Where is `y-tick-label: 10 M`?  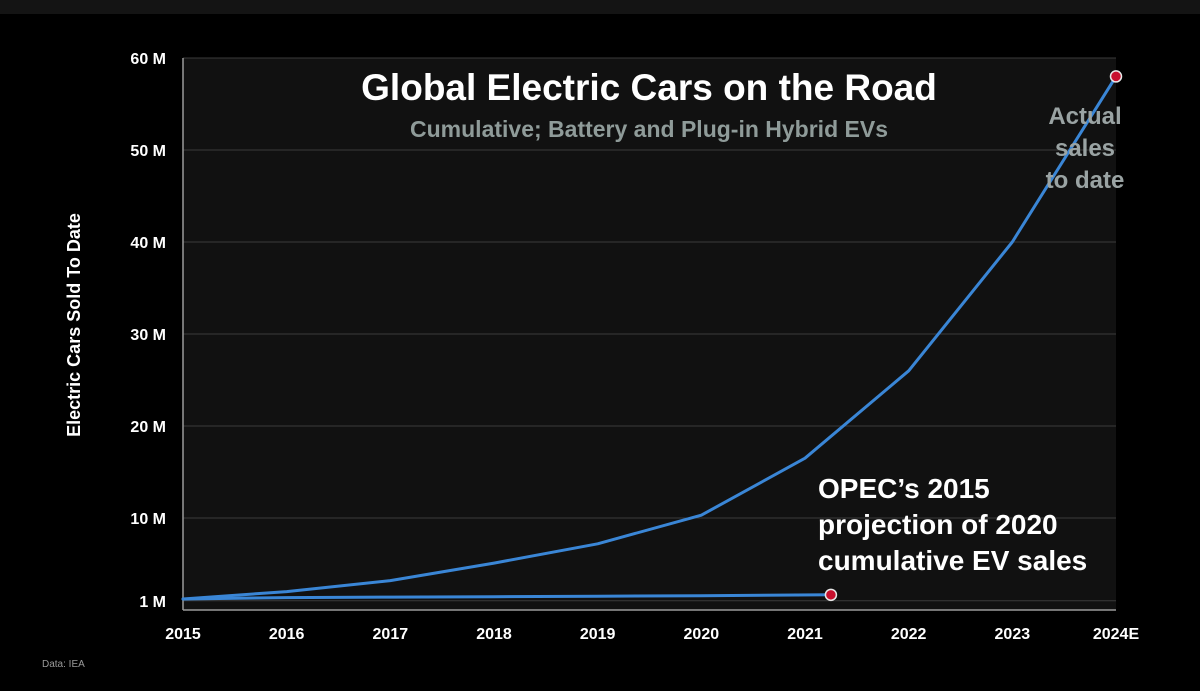 y-tick-label: 10 M is located at coordinates (148, 519).